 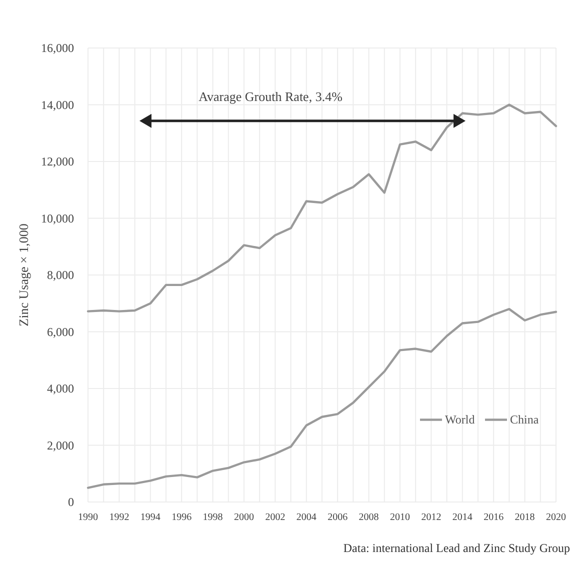 What do you see at coordinates (556, 517) in the screenshot?
I see `x-tick-label: 2020` at bounding box center [556, 517].